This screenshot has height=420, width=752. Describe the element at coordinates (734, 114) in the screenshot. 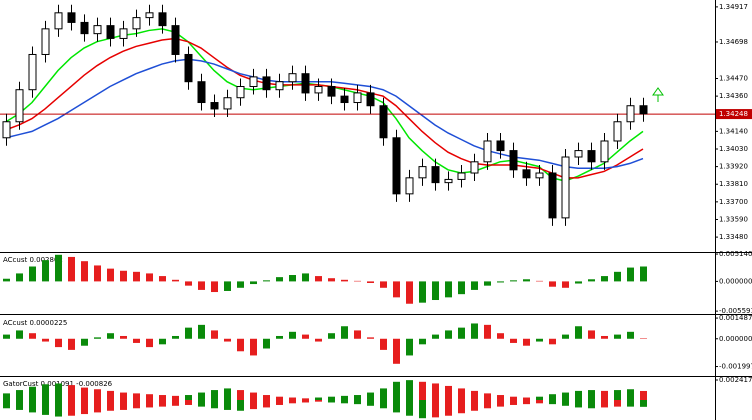

I see `current-price-tag` at that location.